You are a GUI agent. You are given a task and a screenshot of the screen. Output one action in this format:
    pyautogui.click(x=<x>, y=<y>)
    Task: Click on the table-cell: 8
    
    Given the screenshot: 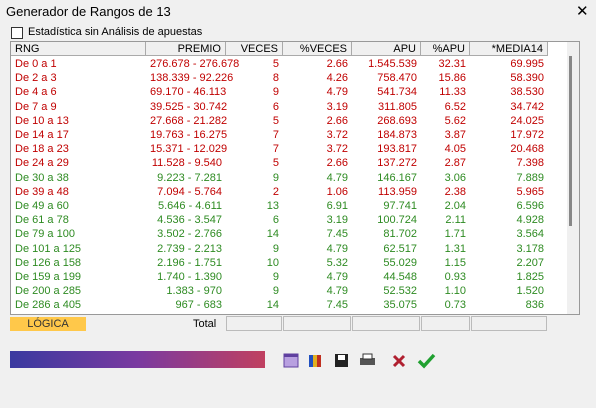 What is the action you would take?
    pyautogui.click(x=275, y=78)
    